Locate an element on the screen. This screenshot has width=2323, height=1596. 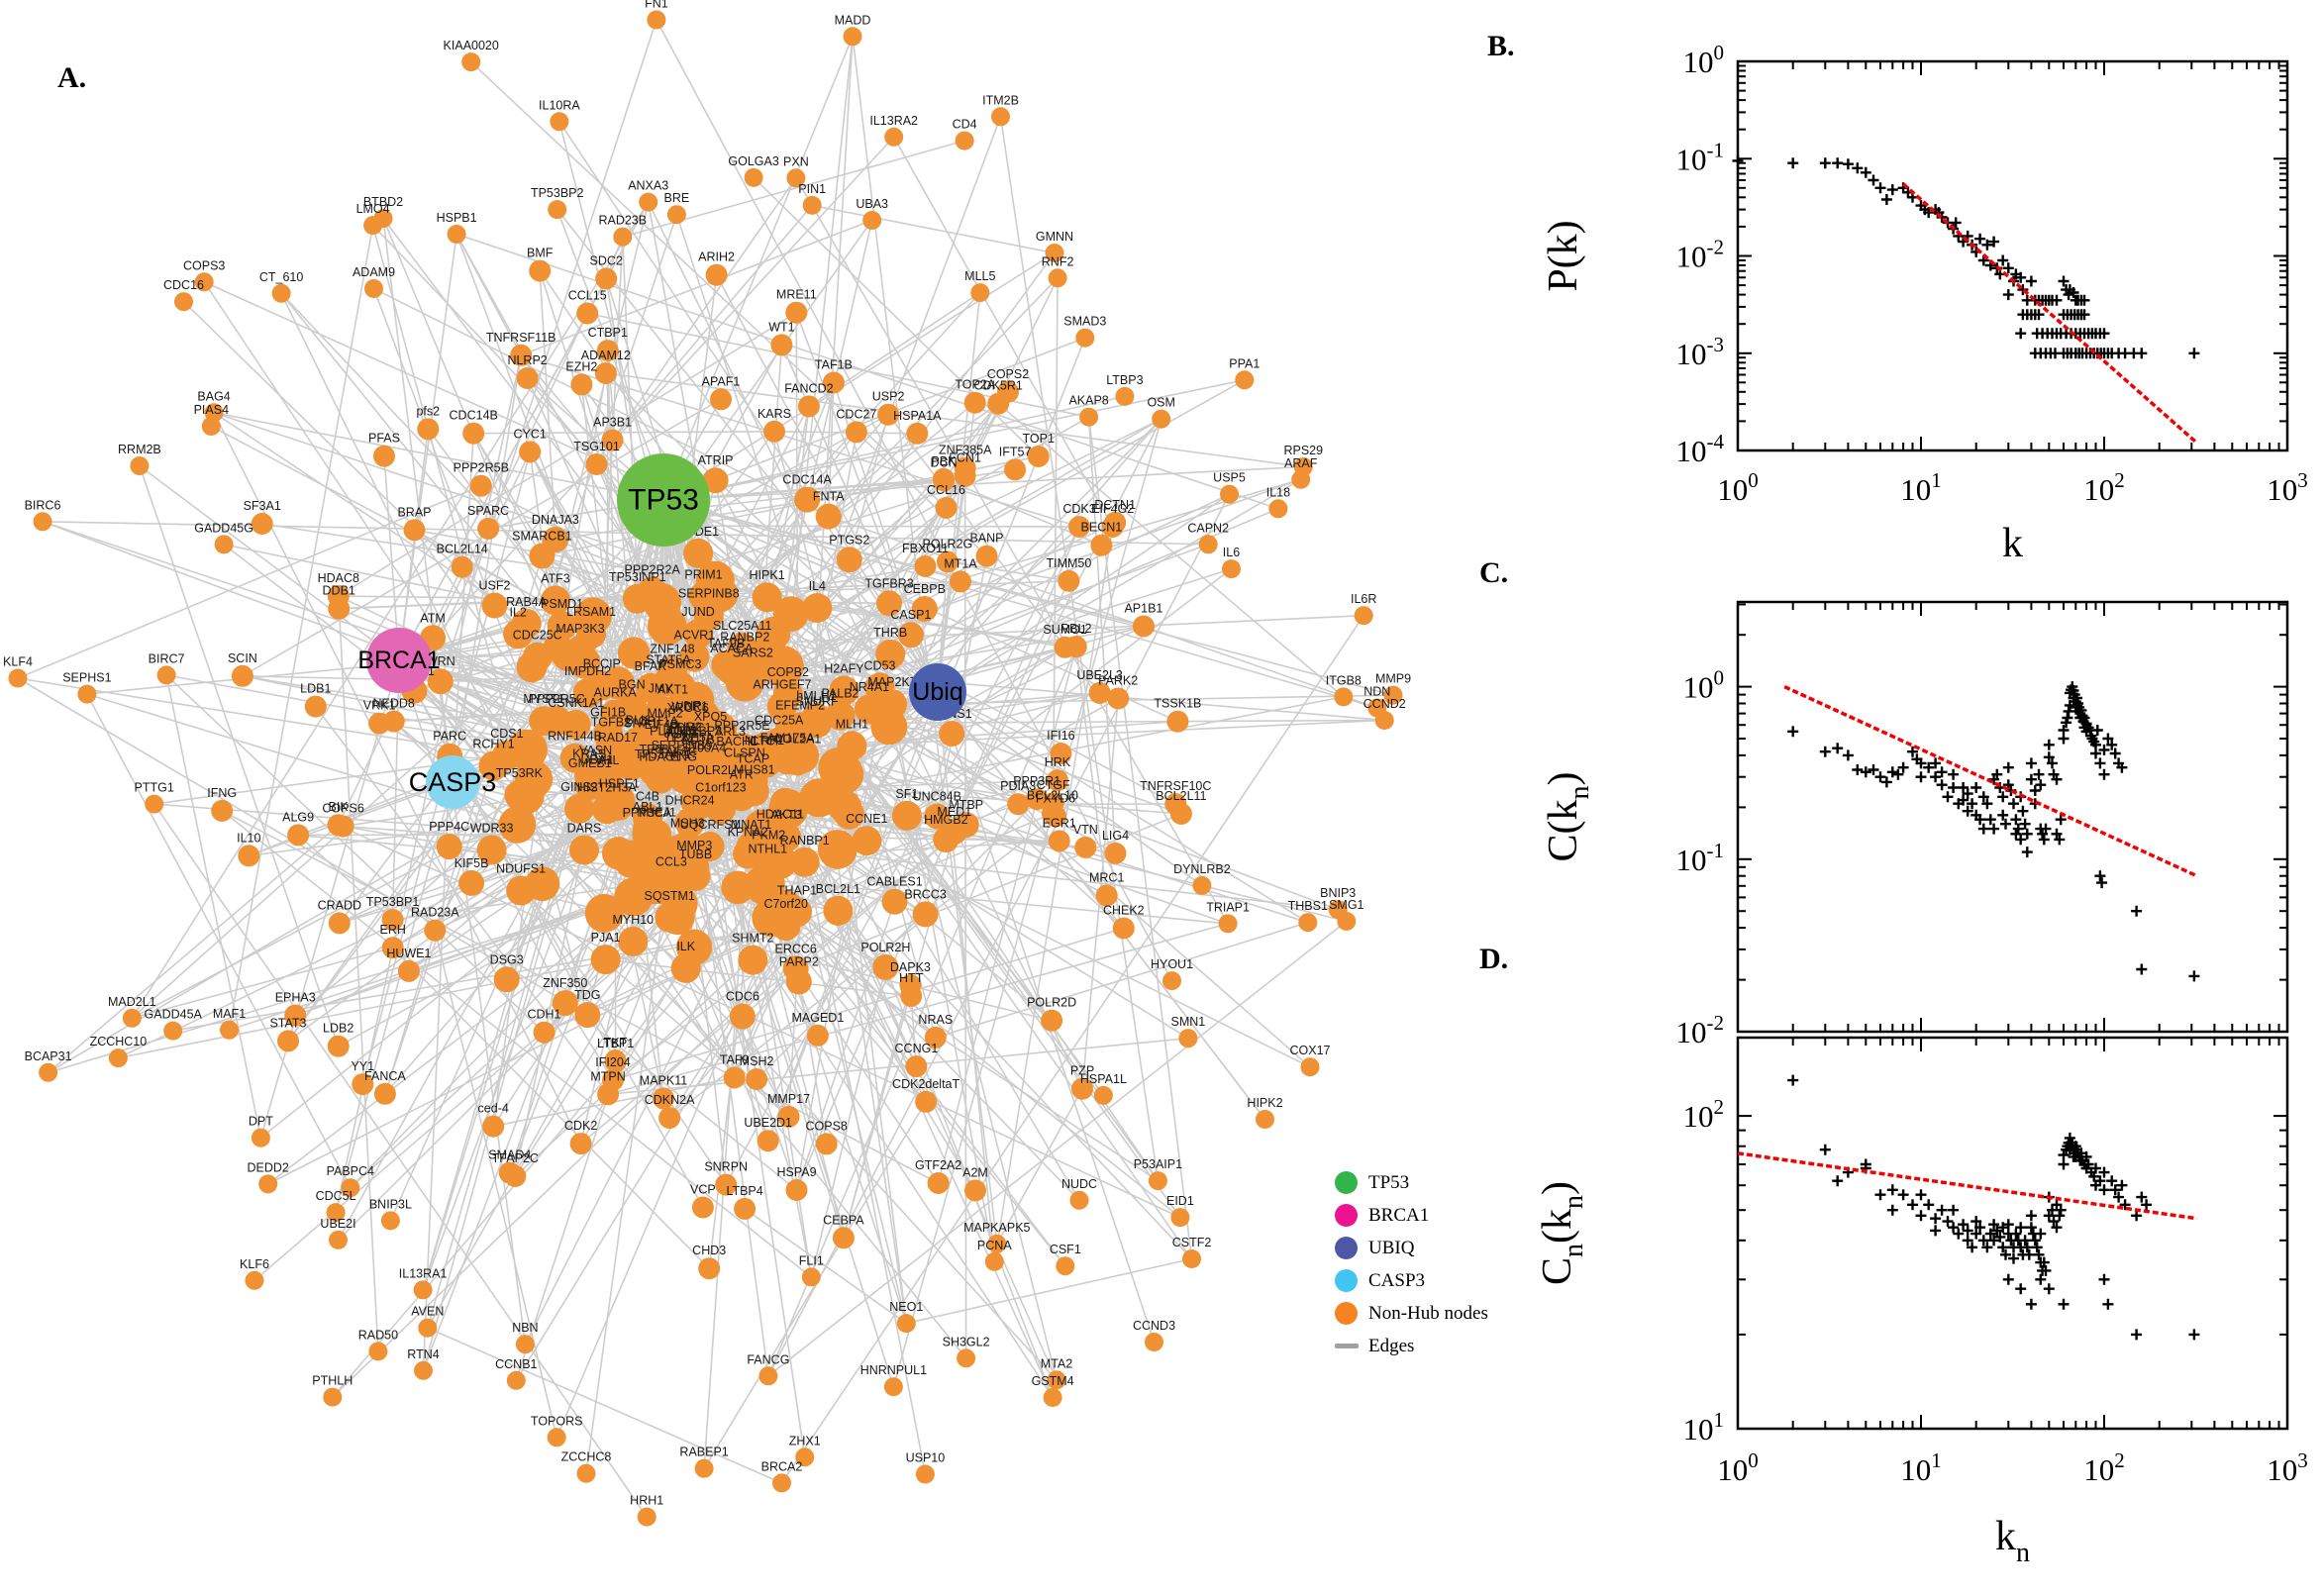
node-label: BMF is located at coordinates (540, 254).